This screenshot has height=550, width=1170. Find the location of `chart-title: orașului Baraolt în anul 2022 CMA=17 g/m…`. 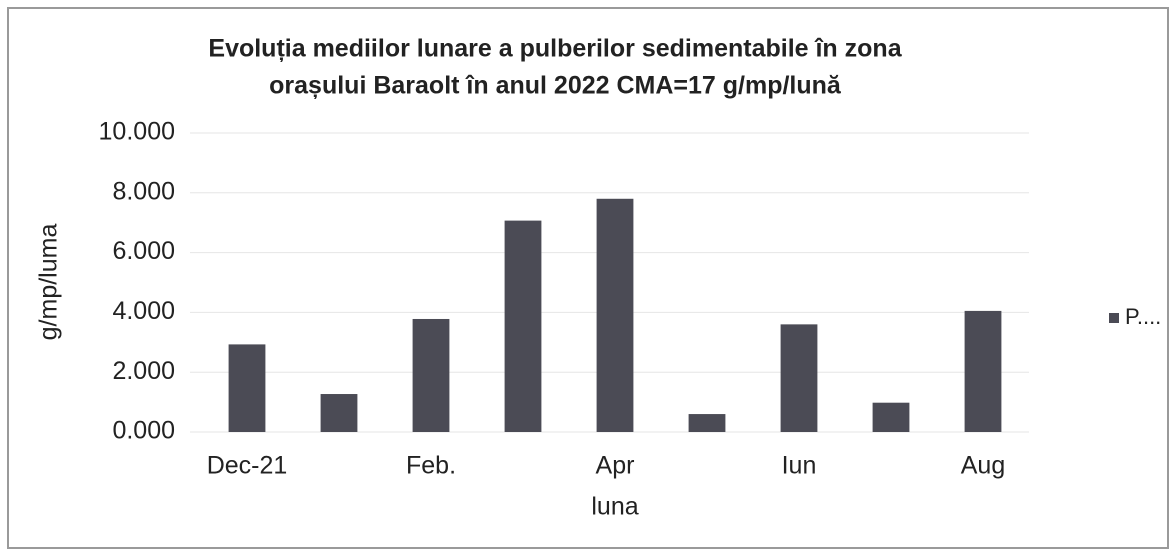

chart-title: orașului Baraolt în anul 2022 CMA=17 g/m… is located at coordinates (555, 86).